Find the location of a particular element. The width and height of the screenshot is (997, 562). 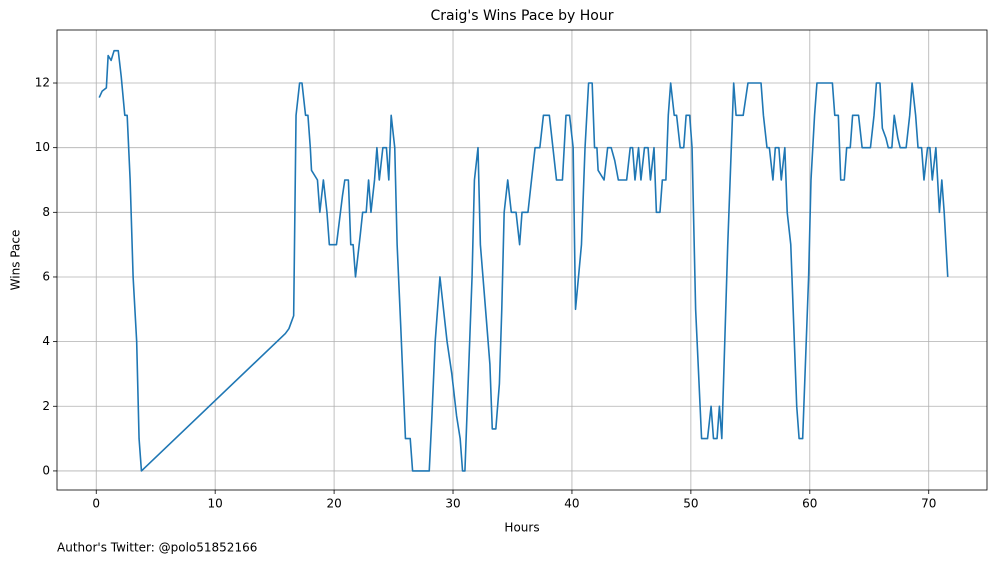

y-tick-label: 8 is located at coordinates (46, 212).